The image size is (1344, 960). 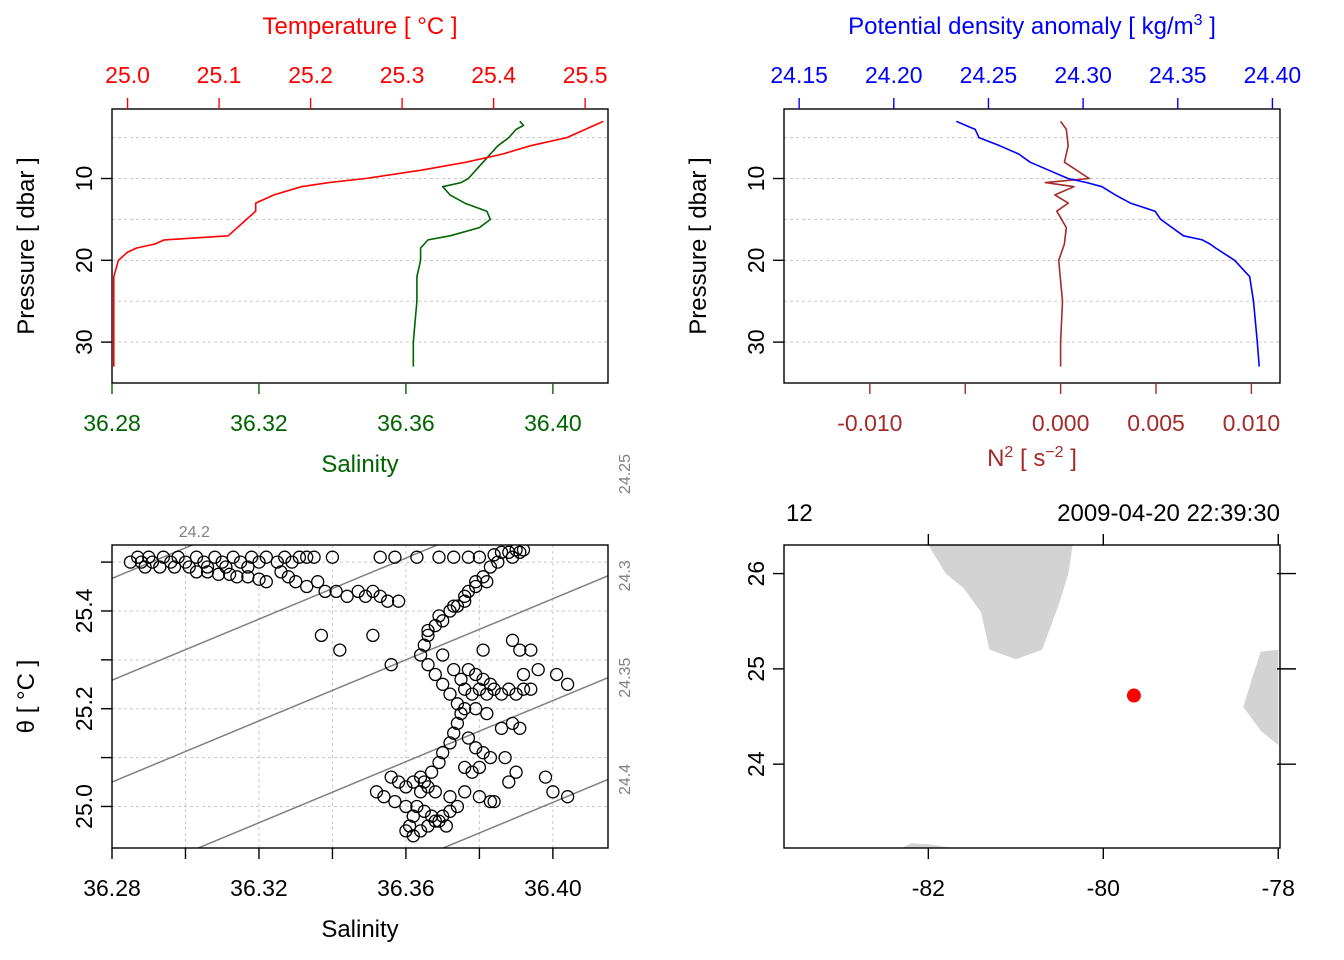 What do you see at coordinates (84, 610) in the screenshot?
I see `theta-tick-label: 25.4` at bounding box center [84, 610].